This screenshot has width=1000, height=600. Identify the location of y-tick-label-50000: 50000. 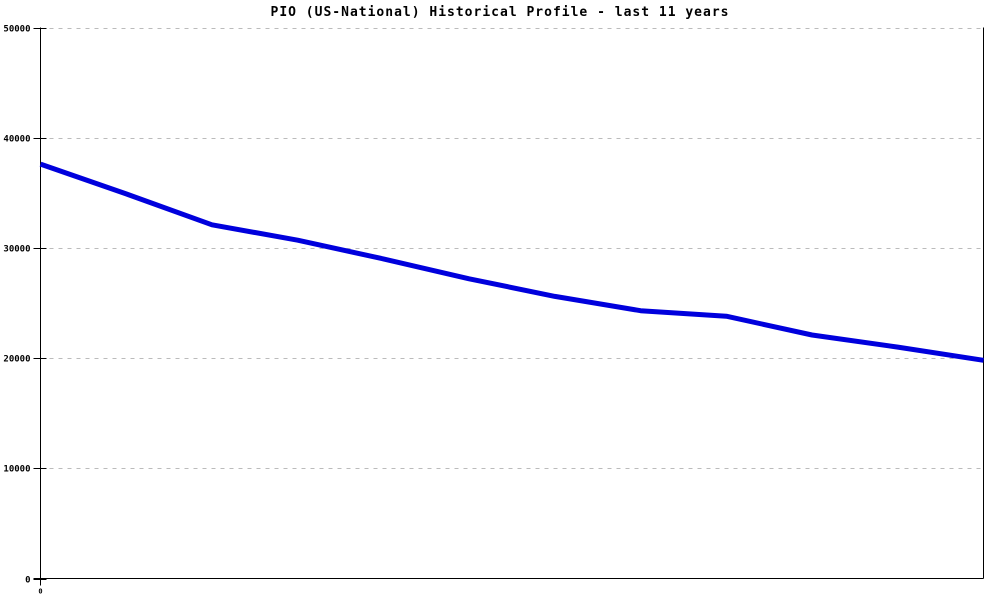
(16, 30).